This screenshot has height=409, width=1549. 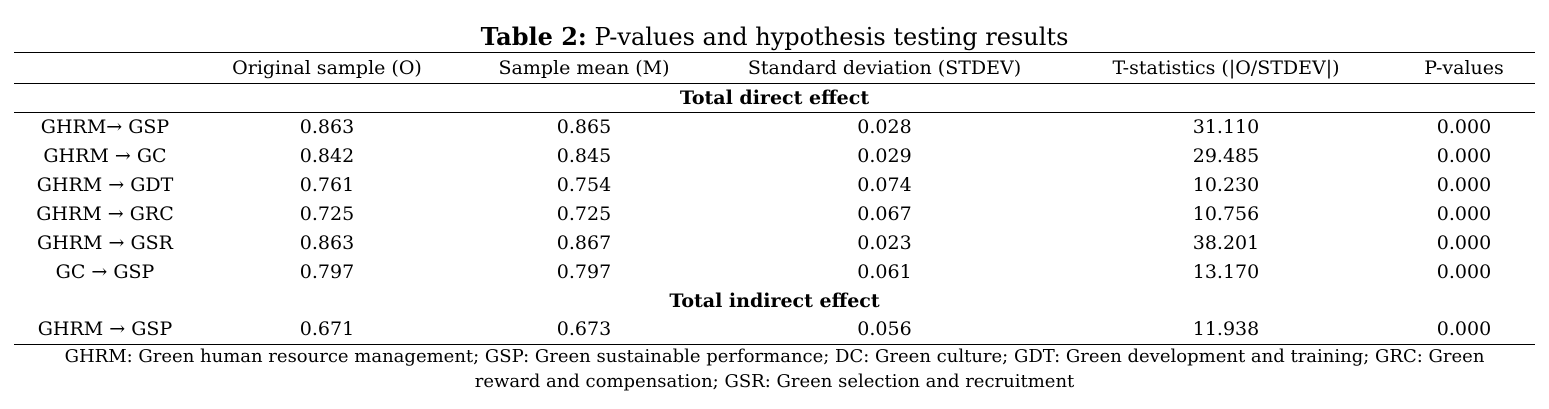 What do you see at coordinates (105, 68) in the screenshot?
I see `column-header-path` at bounding box center [105, 68].